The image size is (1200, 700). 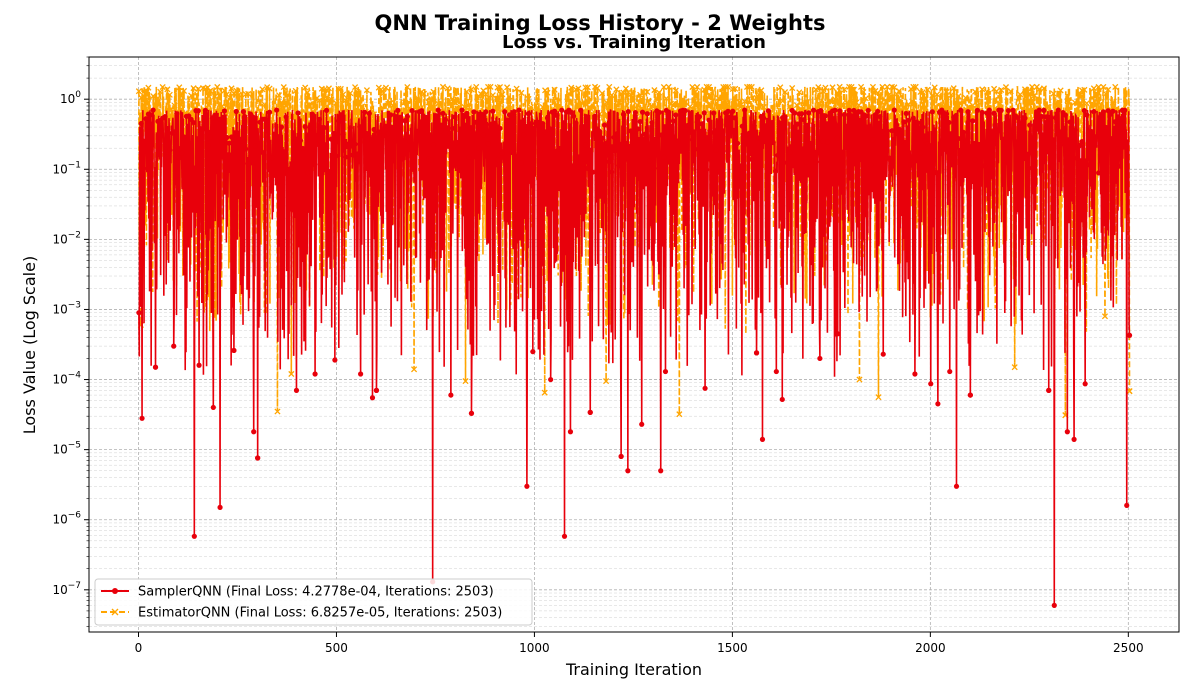 I want to click on x-tick-label: 1500, so click(x=732, y=648).